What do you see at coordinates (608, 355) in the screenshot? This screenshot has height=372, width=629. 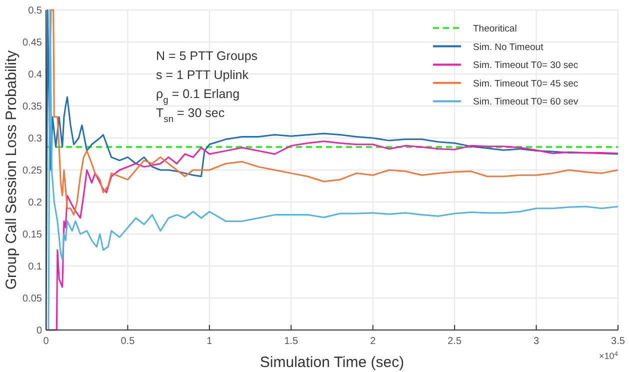 I see `text: ×10$^{4}$` at bounding box center [608, 355].